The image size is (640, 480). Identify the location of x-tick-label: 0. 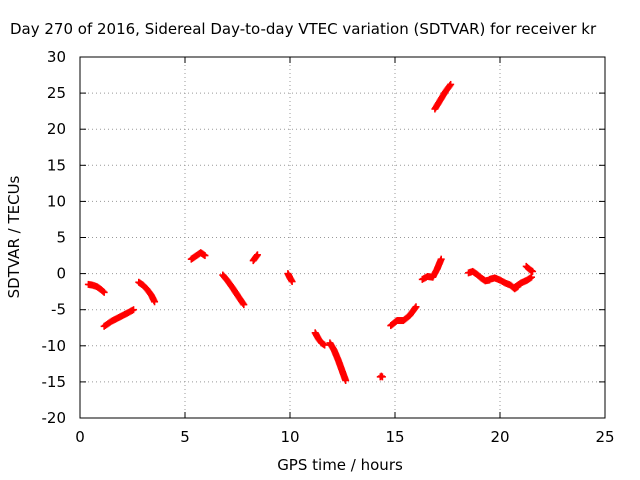
(80, 437).